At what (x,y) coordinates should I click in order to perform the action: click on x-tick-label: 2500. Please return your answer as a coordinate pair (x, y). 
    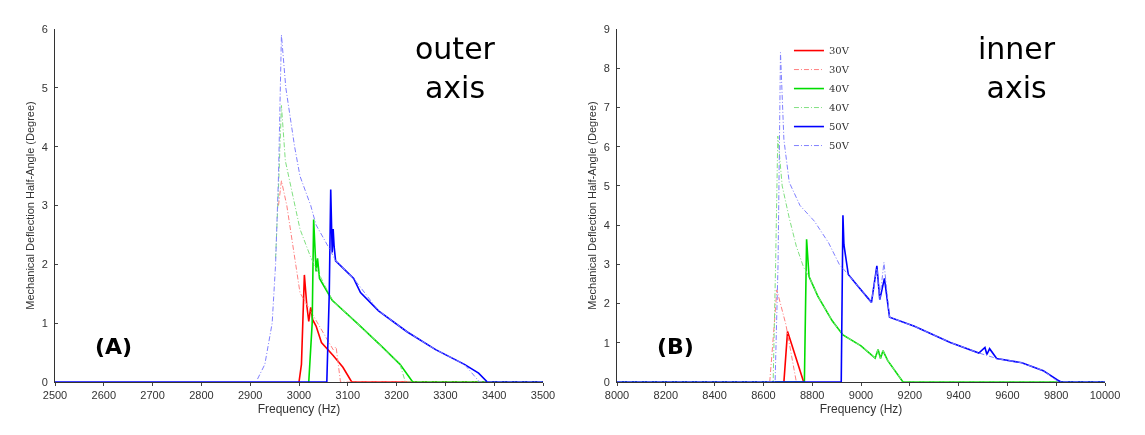
    Looking at the image, I should click on (55, 395).